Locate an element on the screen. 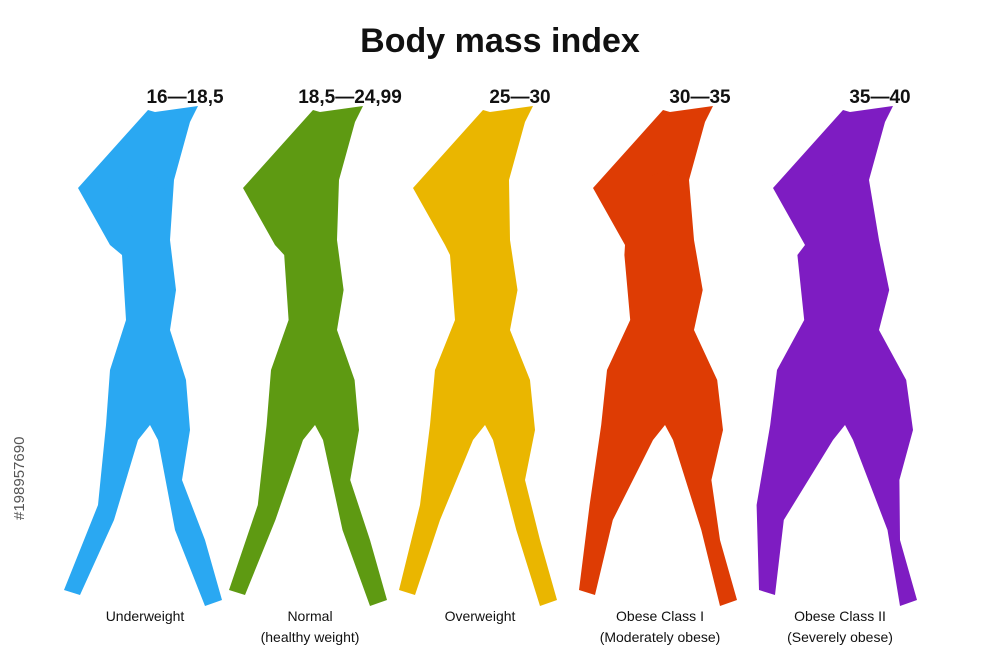 Image resolution: width=1000 pixels, height=667 pixels. bmi-range: 30—35 is located at coordinates (700, 97).